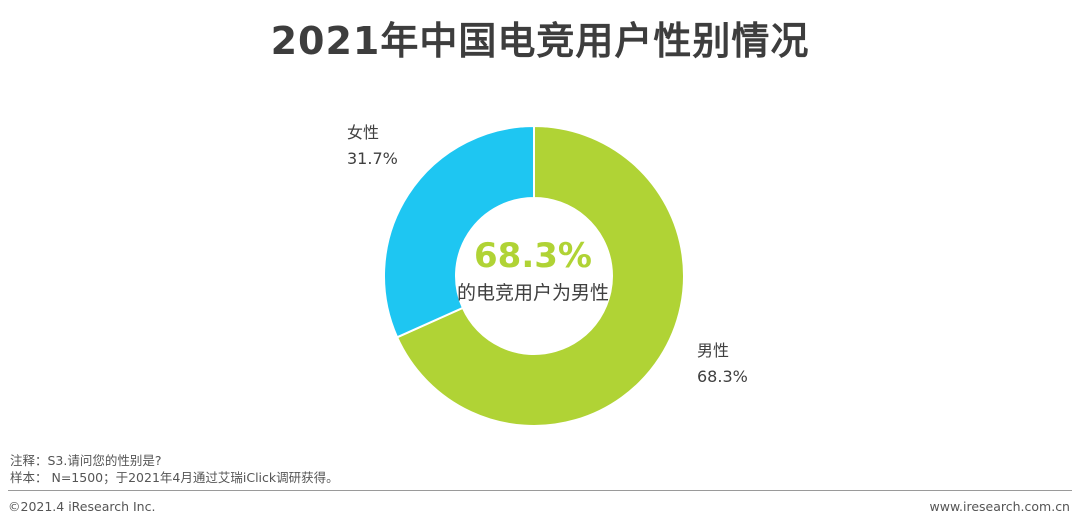  Describe the element at coordinates (174, 477) in the screenshot. I see `note-sample: 样本： N=1500；于2021年4月通过艾瑞iClick调研获得。` at that location.